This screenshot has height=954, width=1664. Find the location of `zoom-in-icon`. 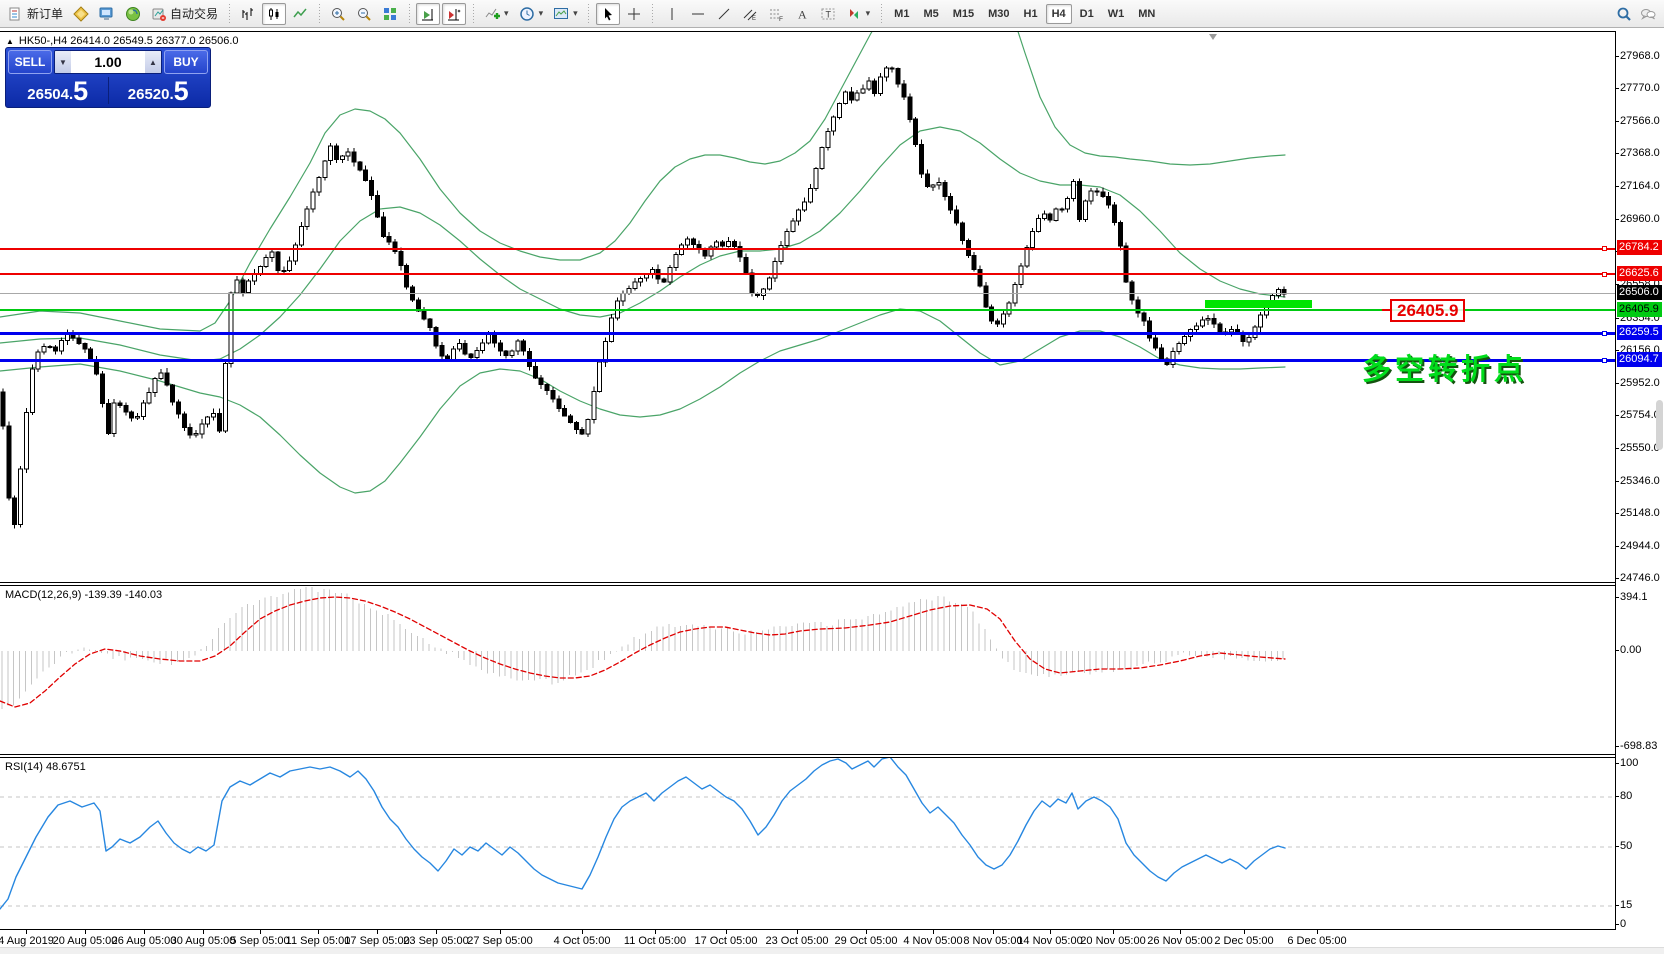

zoom-in-icon is located at coordinates (338, 14).